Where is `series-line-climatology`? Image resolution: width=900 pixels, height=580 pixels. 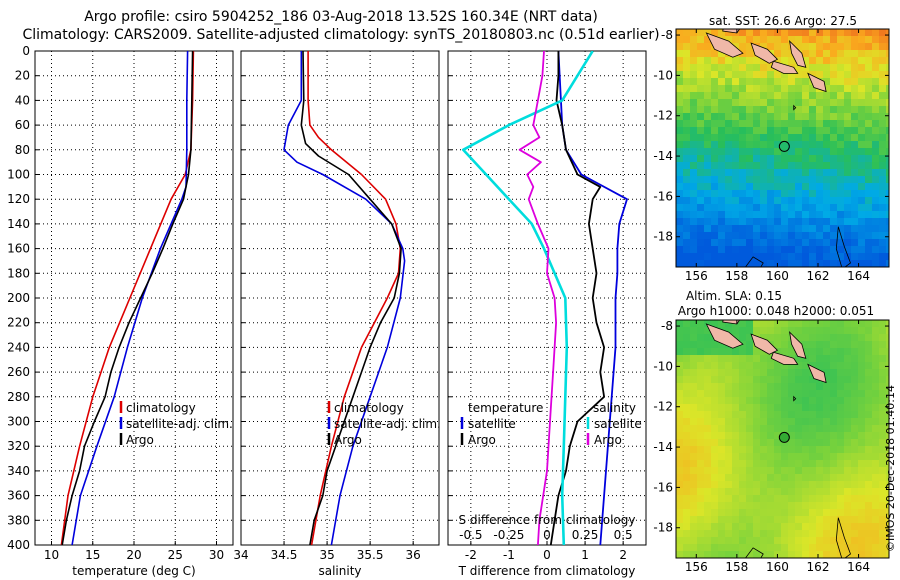 series-line-climatology is located at coordinates (354, 298).